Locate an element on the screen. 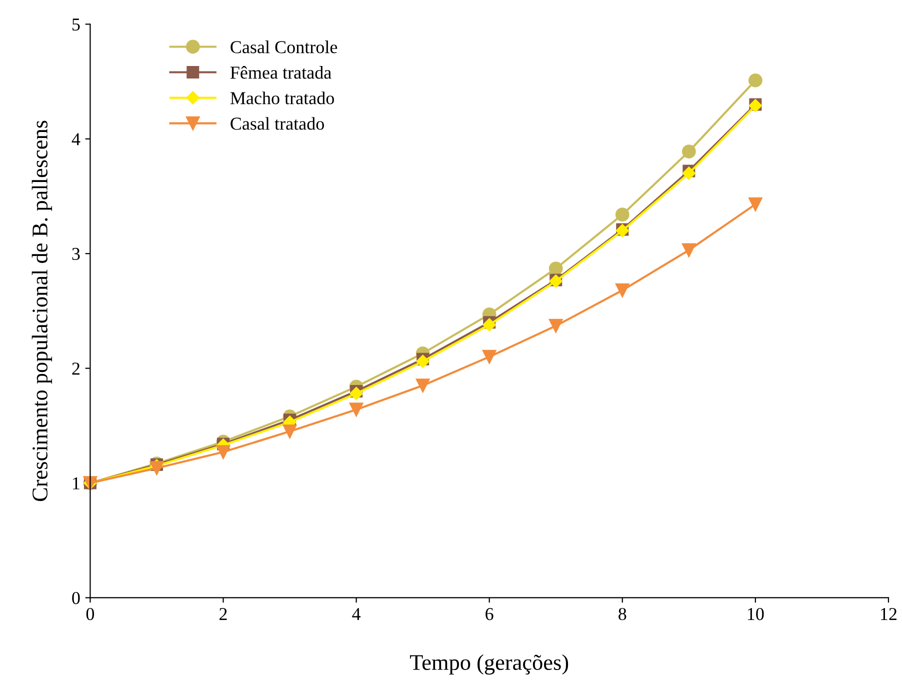 This screenshot has width=902, height=691. legend-label: Casal tratado is located at coordinates (277, 123).